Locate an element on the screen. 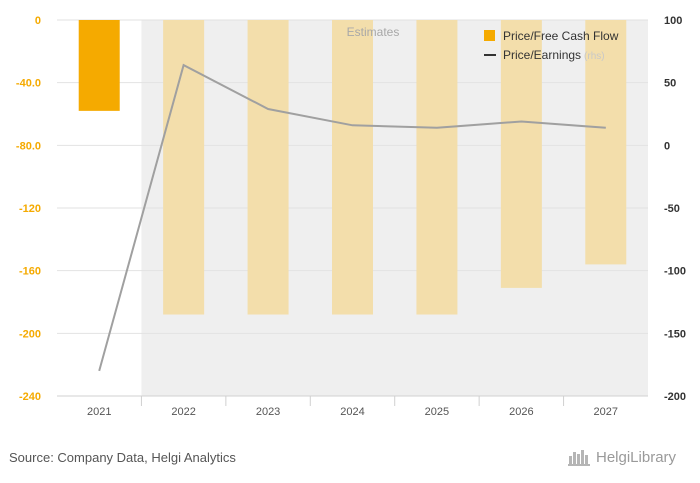 This screenshot has width=700, height=483. y-left-tick-label: -240 is located at coordinates (30, 397).